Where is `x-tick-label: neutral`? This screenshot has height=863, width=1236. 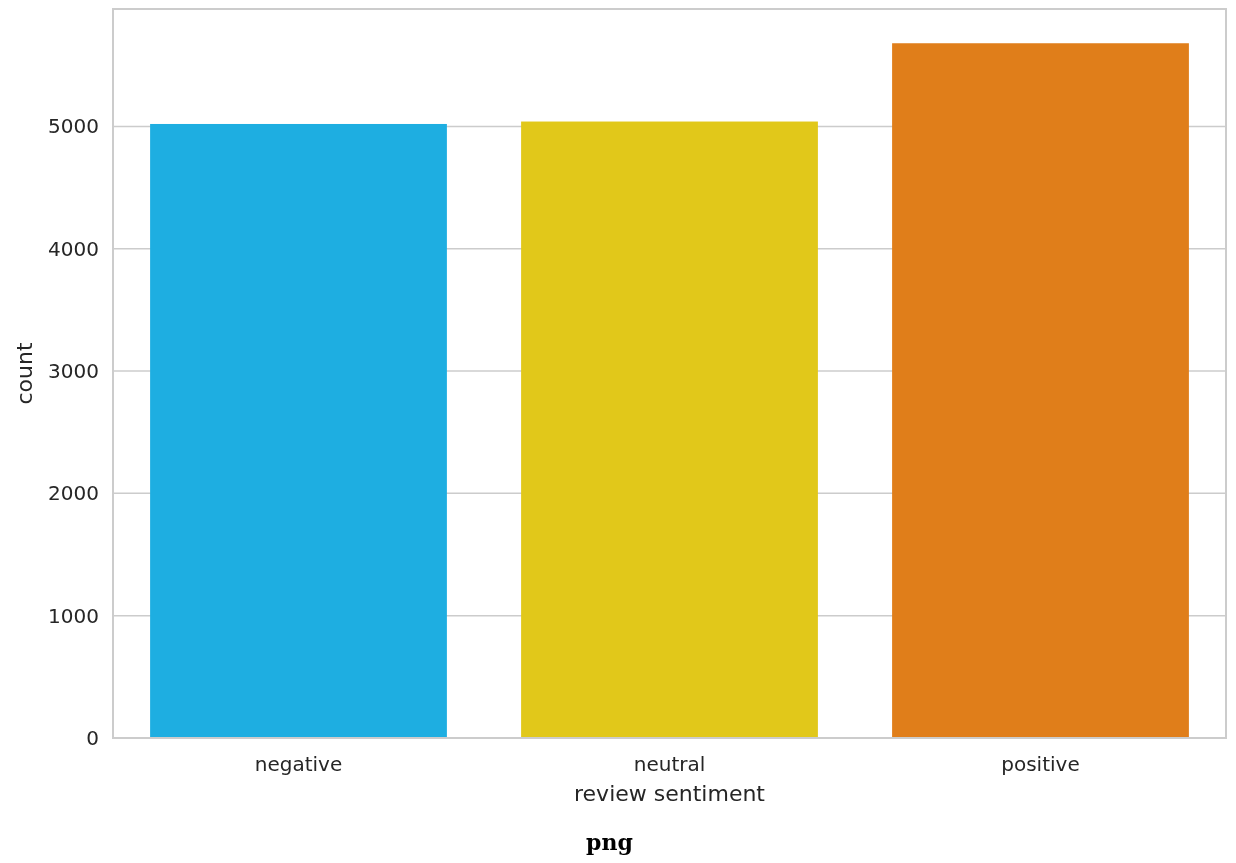 x-tick-label: neutral is located at coordinates (669, 764).